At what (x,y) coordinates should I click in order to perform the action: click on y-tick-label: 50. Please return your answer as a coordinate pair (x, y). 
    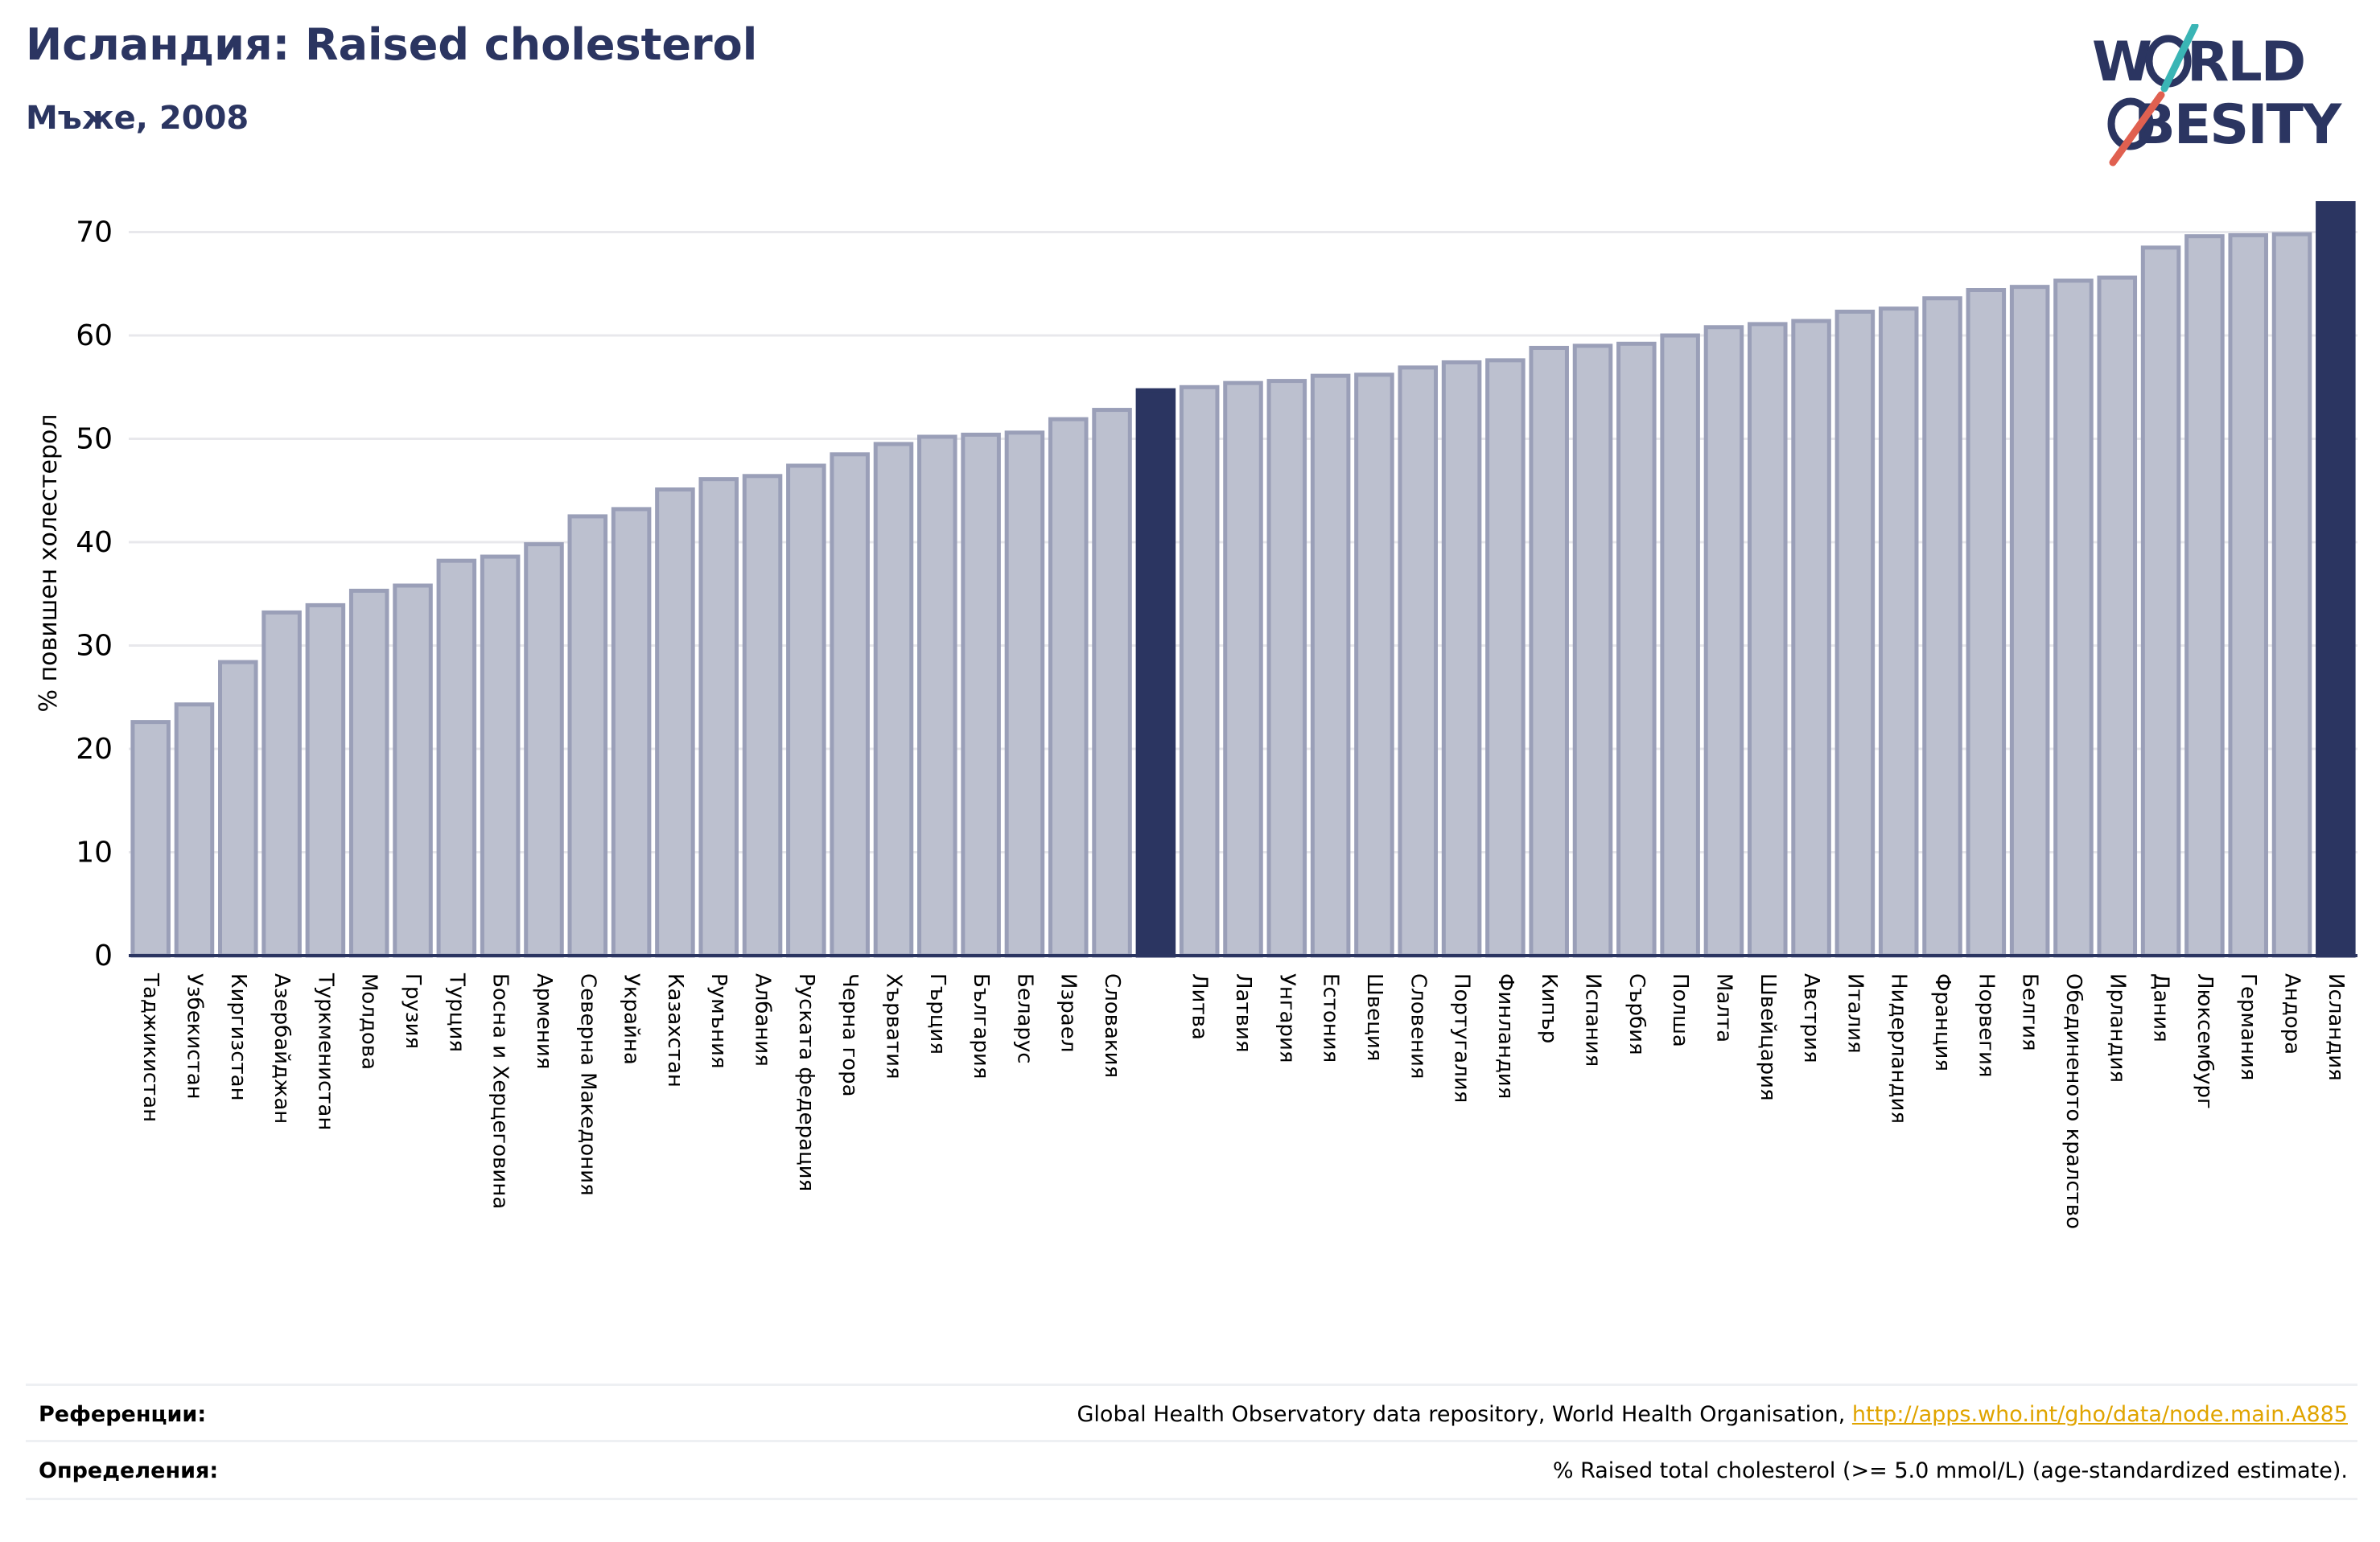
    Looking at the image, I should click on (94, 439).